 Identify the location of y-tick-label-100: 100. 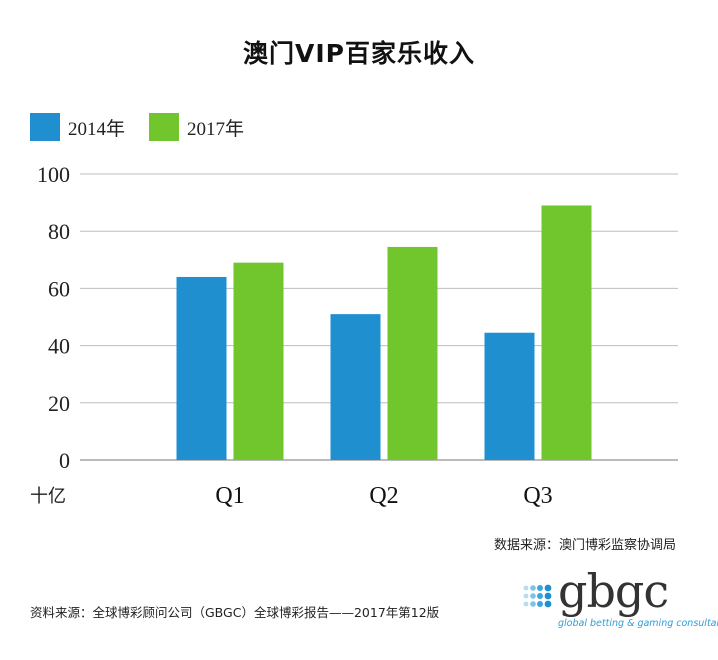
(53, 174).